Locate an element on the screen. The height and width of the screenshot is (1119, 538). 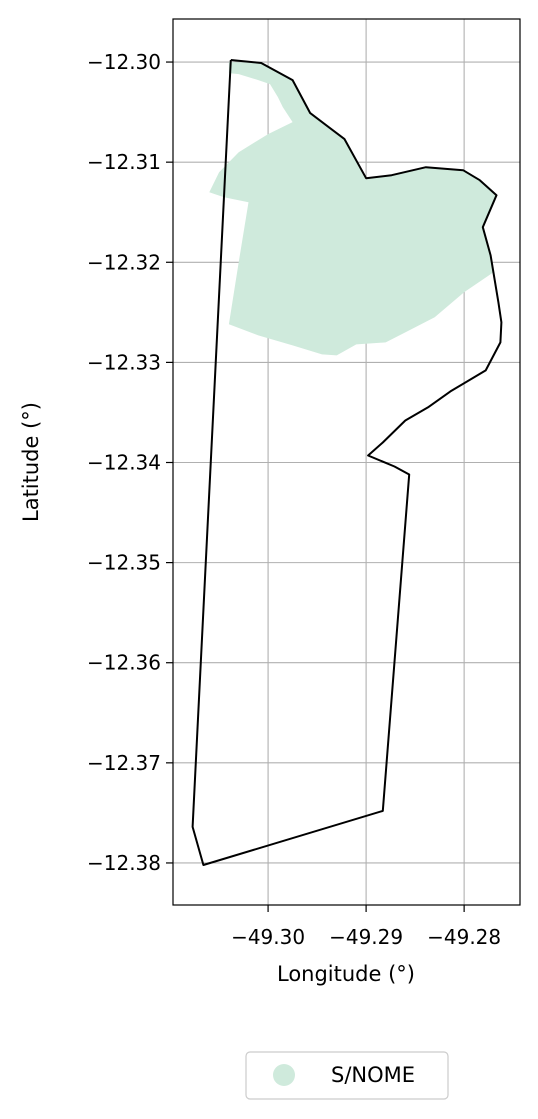
legend: S/NOME is located at coordinates (347, 1075).